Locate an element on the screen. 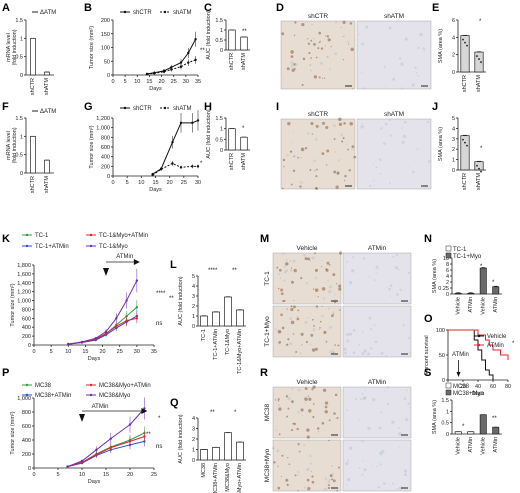 This screenshot has height=493, width=520. panel-H-ytick-label: 1 is located at coordinates (221, 130).